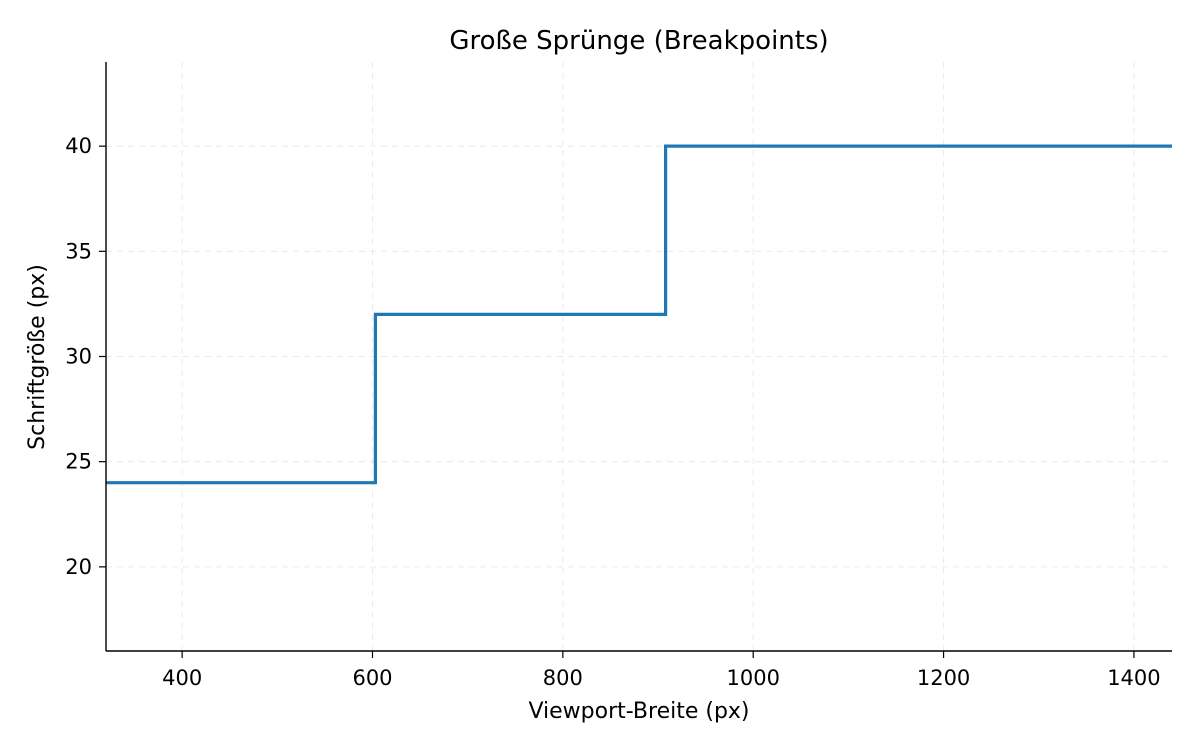 Image resolution: width=1200 pixels, height=750 pixels. I want to click on x-tick-label: 400, so click(182, 678).